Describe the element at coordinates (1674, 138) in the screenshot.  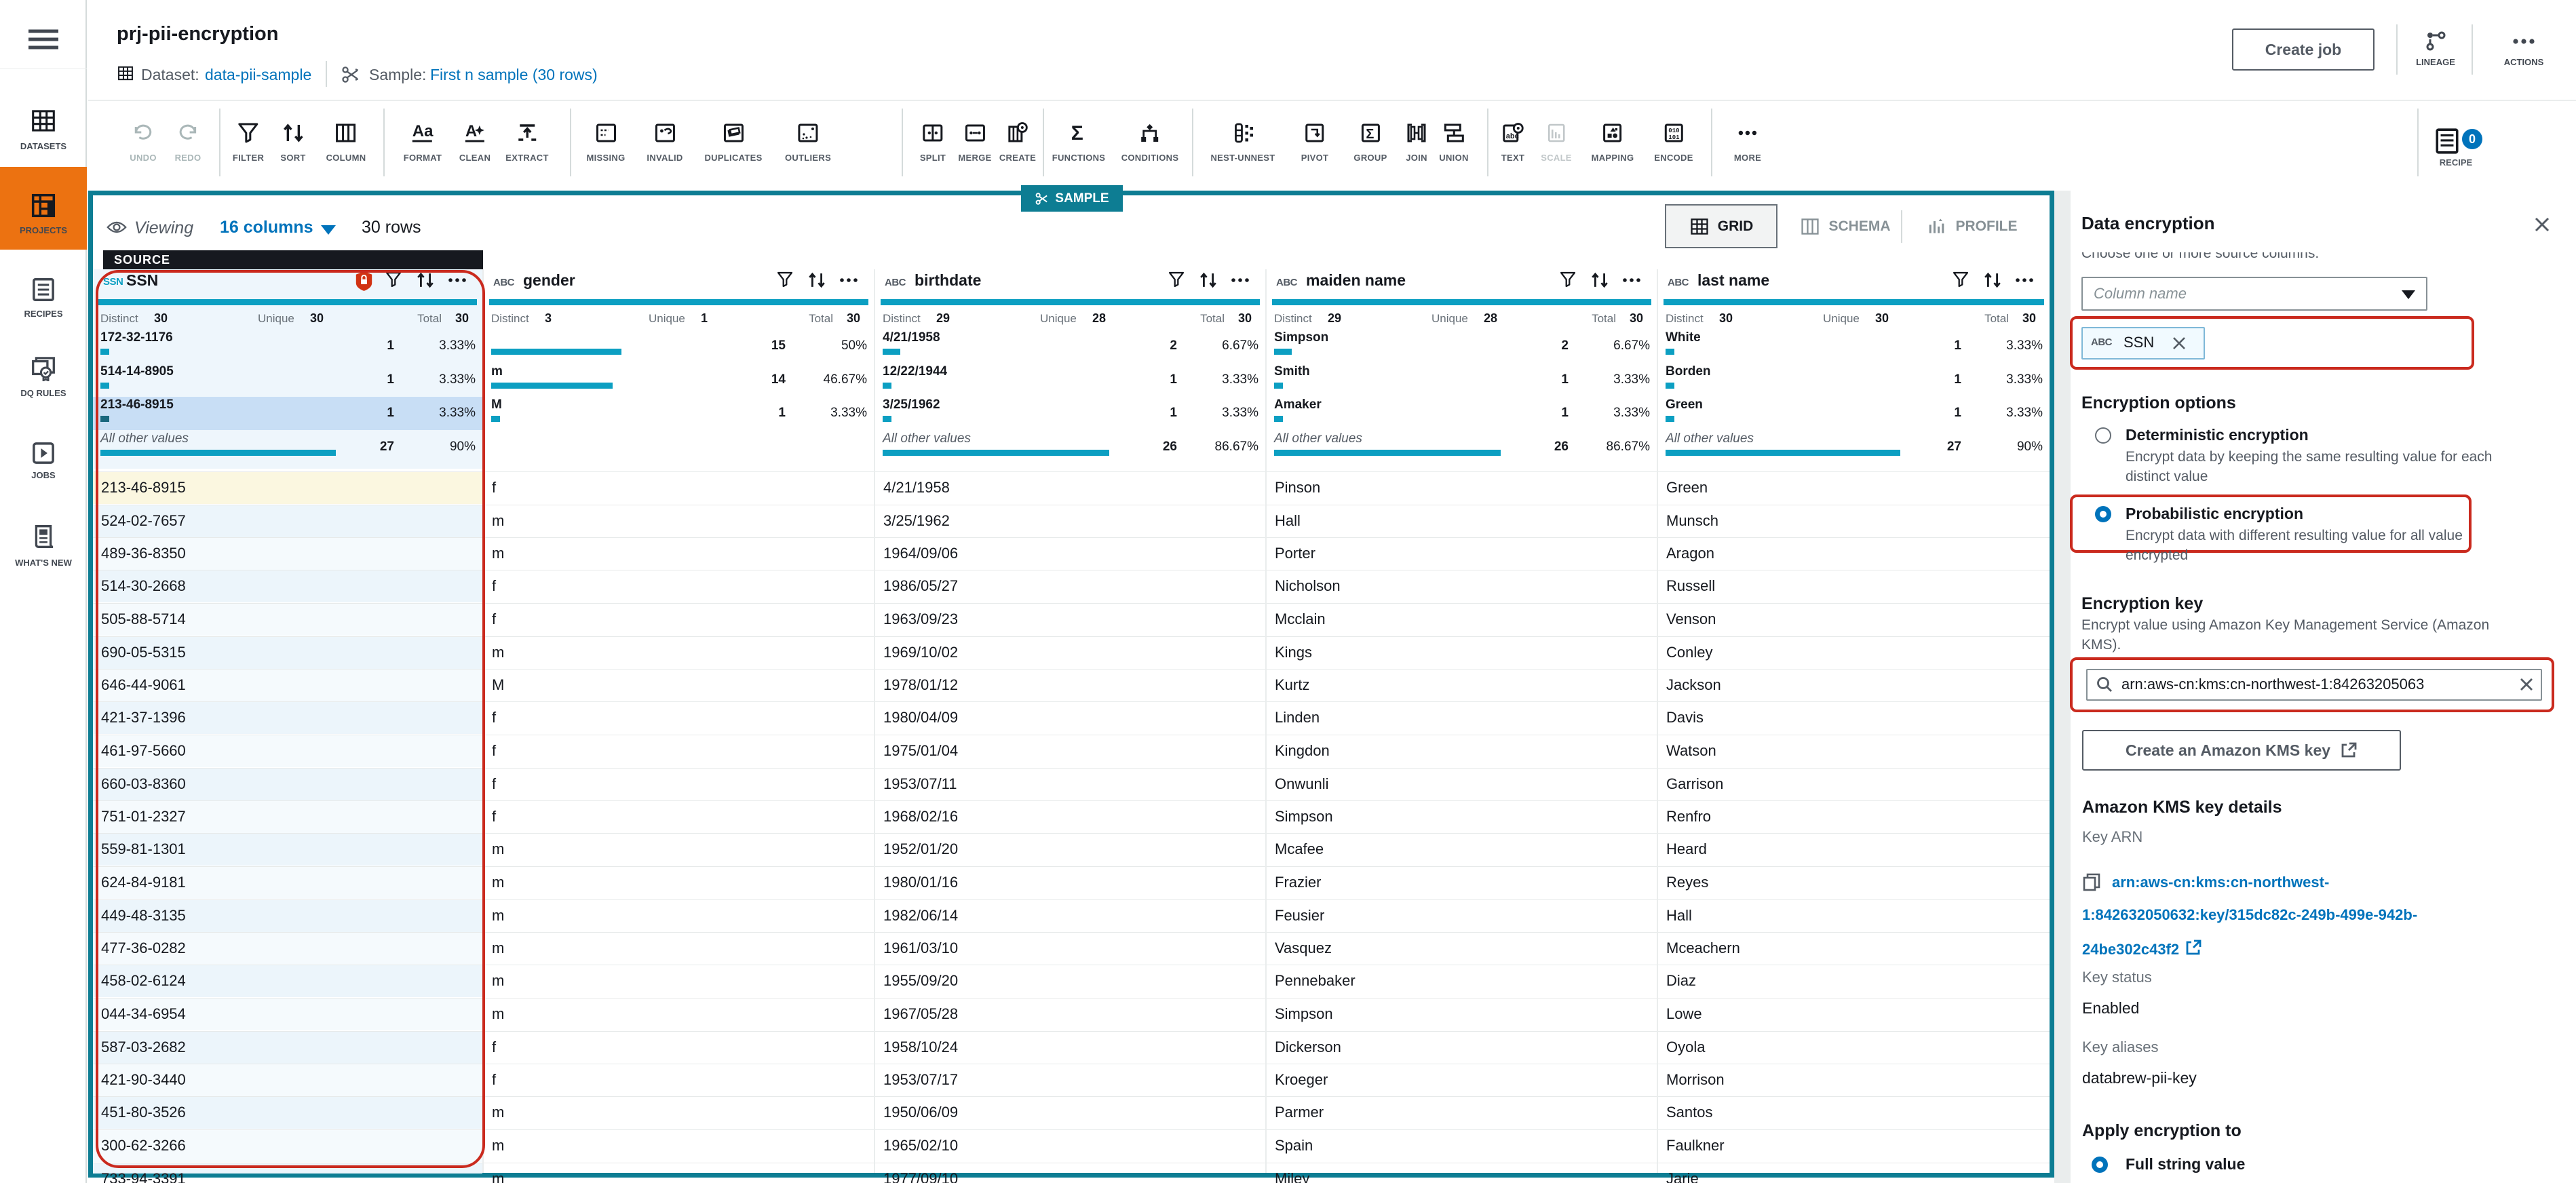
I see `svg-text: 101` at that location.